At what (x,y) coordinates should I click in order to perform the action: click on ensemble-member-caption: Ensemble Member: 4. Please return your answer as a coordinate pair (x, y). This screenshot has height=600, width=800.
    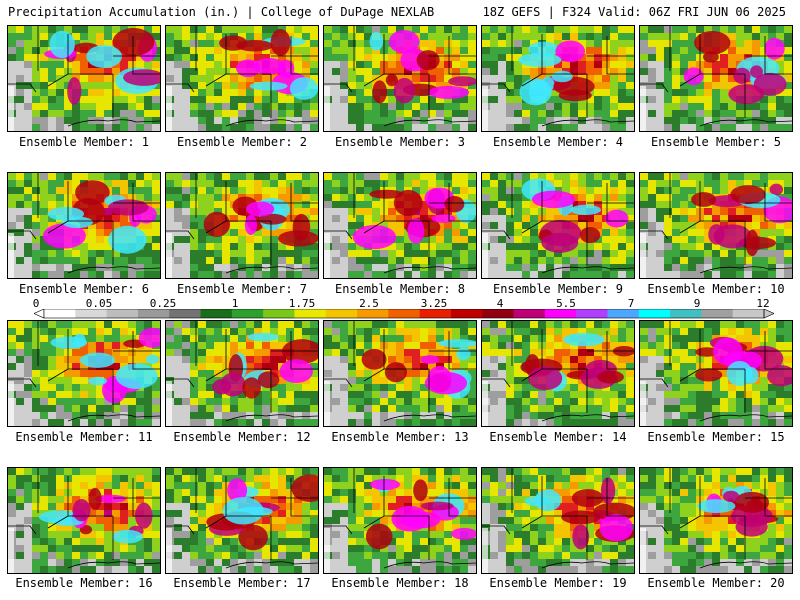
    Looking at the image, I should click on (558, 142).